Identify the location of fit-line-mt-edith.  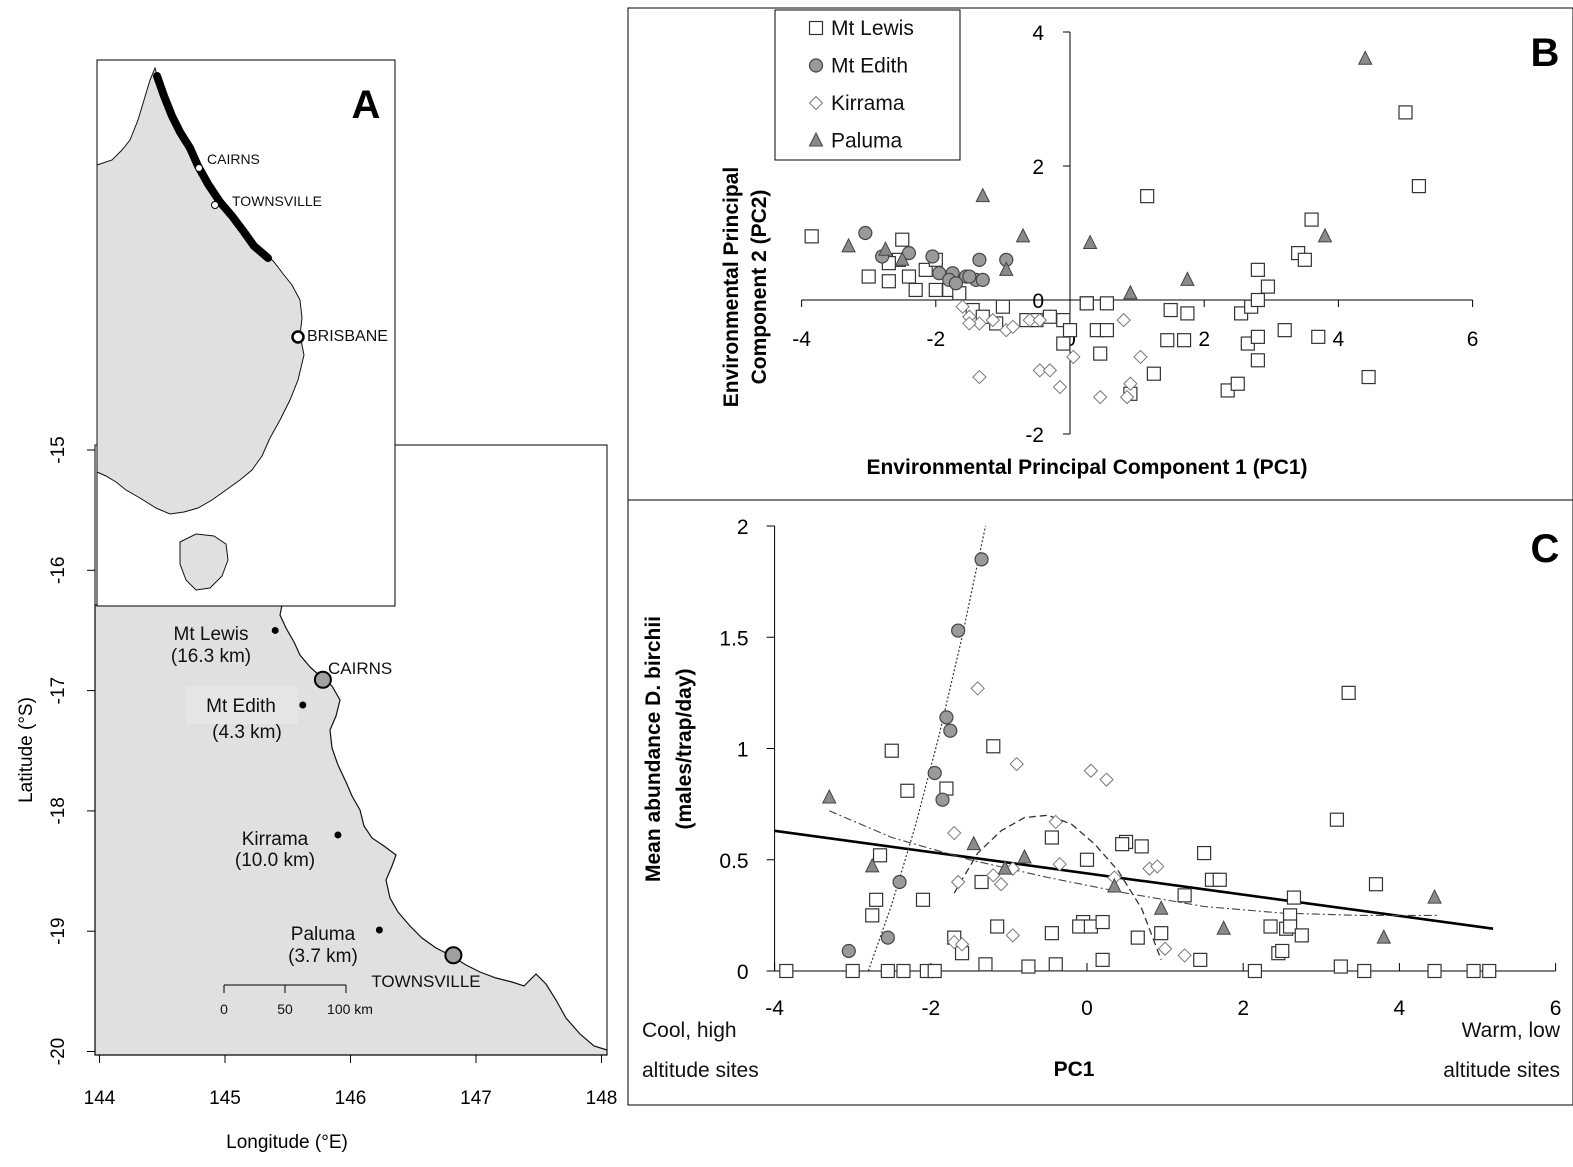
(927, 748).